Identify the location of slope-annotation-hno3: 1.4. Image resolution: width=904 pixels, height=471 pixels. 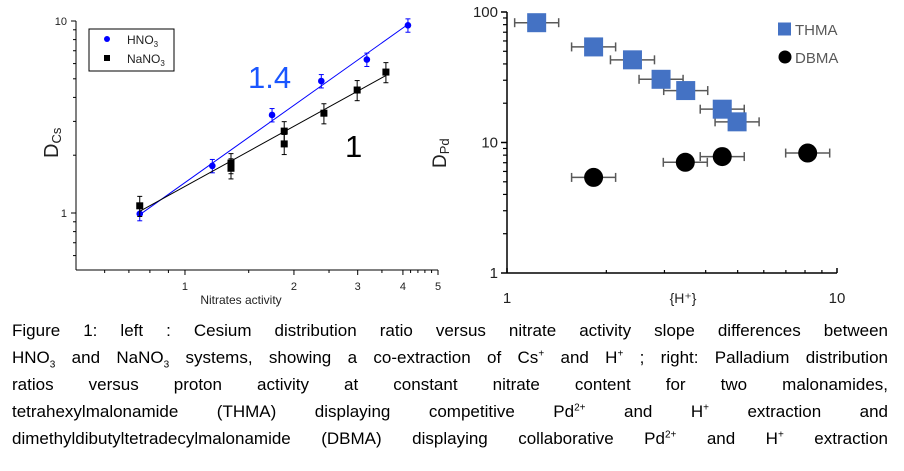
(269, 77).